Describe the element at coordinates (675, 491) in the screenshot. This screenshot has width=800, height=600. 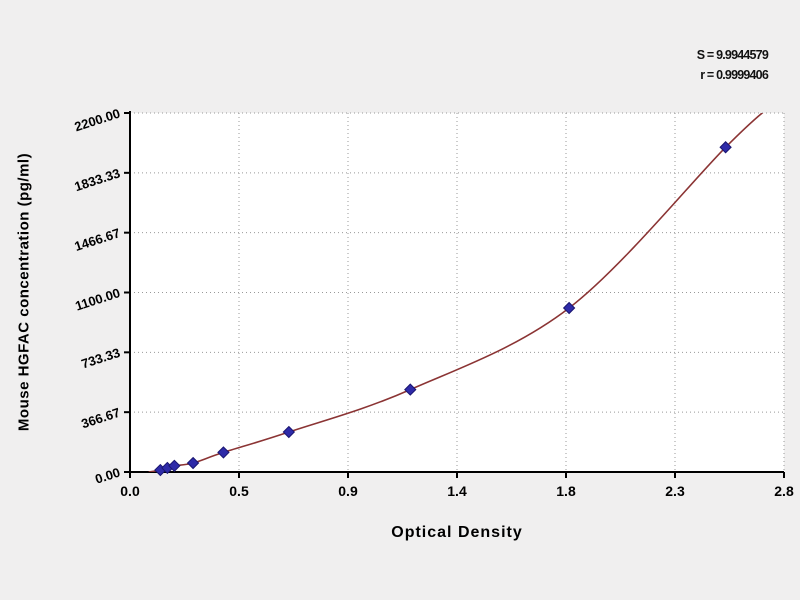
I see `x-tick-label: 2.3` at that location.